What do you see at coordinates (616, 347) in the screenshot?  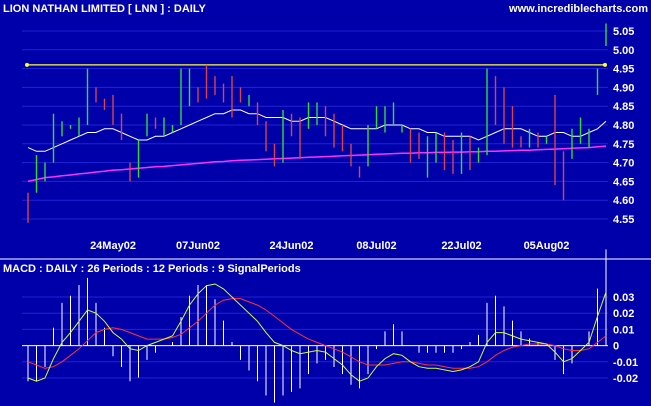 I see `macd-tick-label: 0` at bounding box center [616, 347].